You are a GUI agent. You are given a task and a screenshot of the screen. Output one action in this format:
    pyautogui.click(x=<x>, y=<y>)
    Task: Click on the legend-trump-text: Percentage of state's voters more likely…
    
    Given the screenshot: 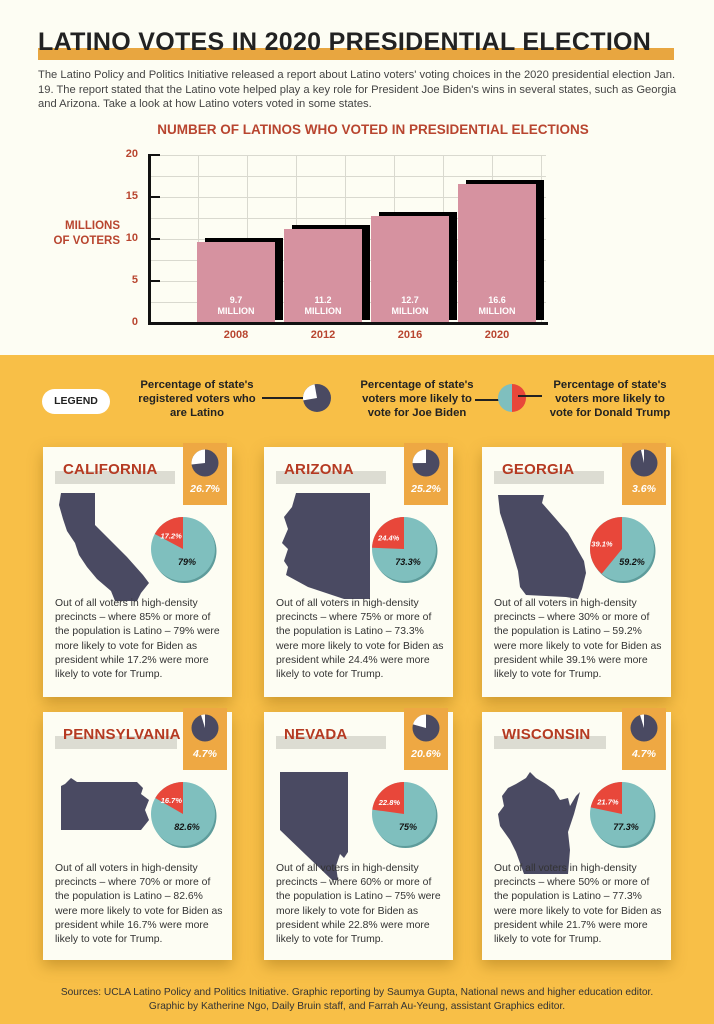 What is the action you would take?
    pyautogui.click(x=610, y=399)
    